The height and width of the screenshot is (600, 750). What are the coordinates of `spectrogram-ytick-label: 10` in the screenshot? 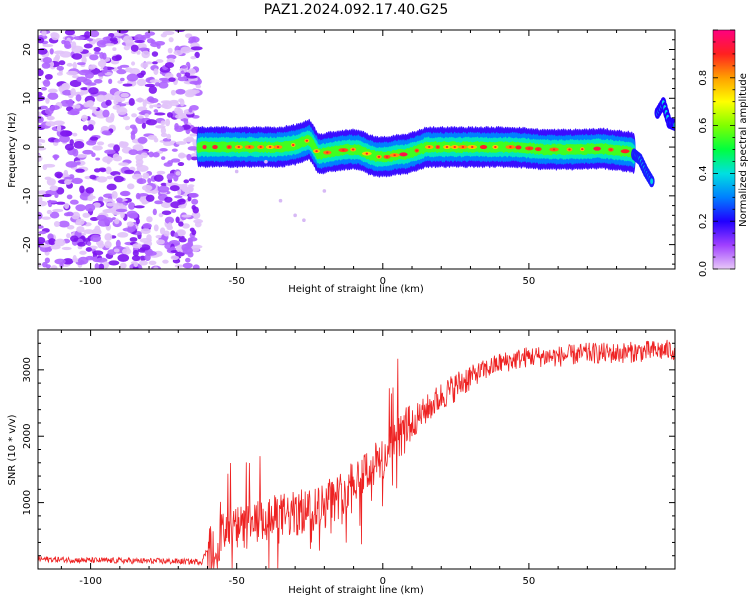 It's located at (27, 98).